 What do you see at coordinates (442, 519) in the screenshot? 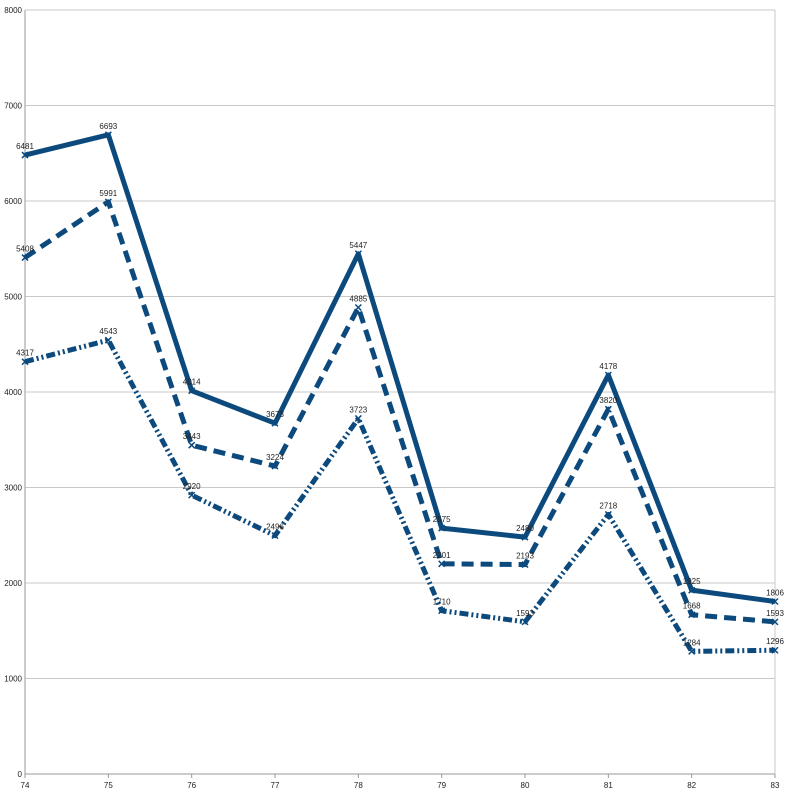
I see `data-label: 2575` at bounding box center [442, 519].